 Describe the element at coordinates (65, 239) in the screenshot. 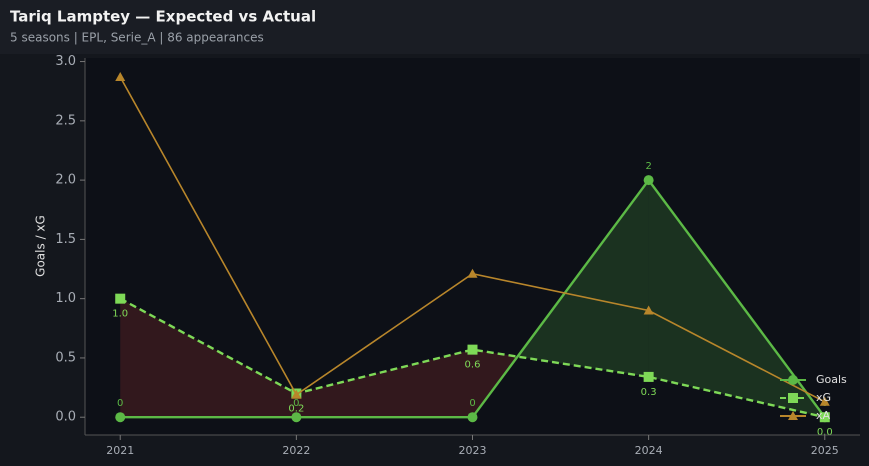

I see `y-tick-label: 1.5` at that location.